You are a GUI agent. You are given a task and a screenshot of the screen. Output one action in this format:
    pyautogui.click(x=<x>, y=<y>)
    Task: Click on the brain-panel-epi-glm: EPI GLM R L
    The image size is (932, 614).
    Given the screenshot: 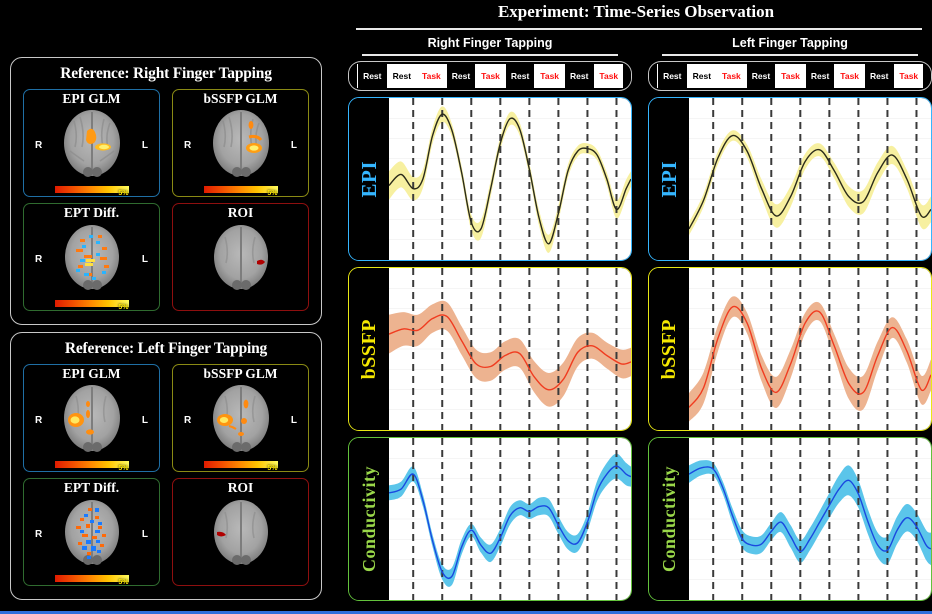 What is the action you would take?
    pyautogui.click(x=91, y=418)
    